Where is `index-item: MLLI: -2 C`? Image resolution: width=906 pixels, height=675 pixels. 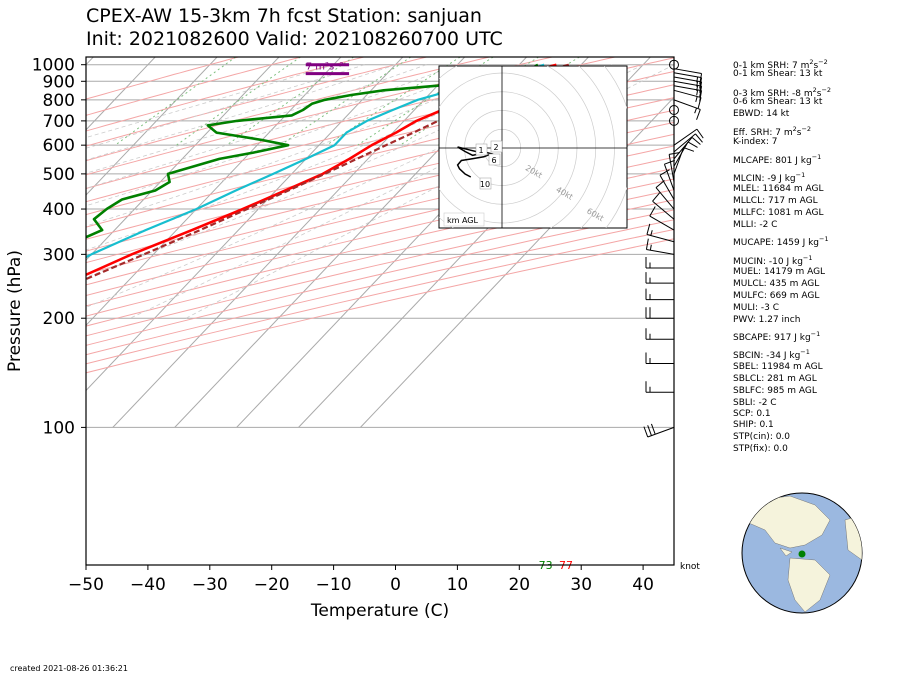
index-item: MLLI: -2 C is located at coordinates (755, 225).